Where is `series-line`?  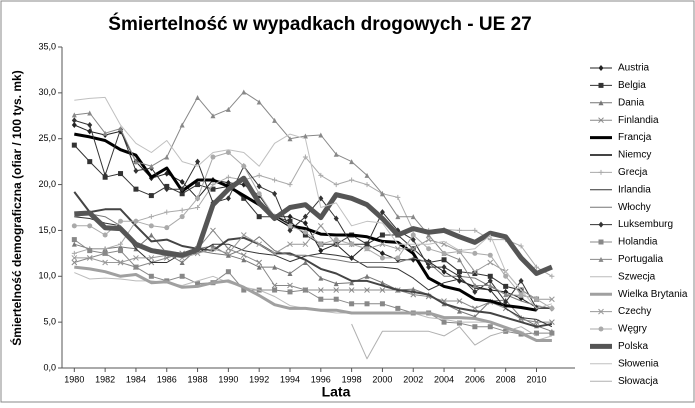 series-line is located at coordinates (444, 341).